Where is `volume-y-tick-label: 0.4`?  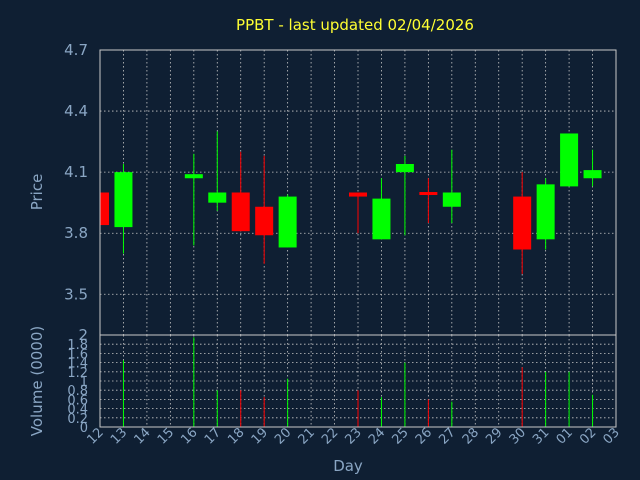
volume-y-tick-label: 0.4 is located at coordinates (77, 410).